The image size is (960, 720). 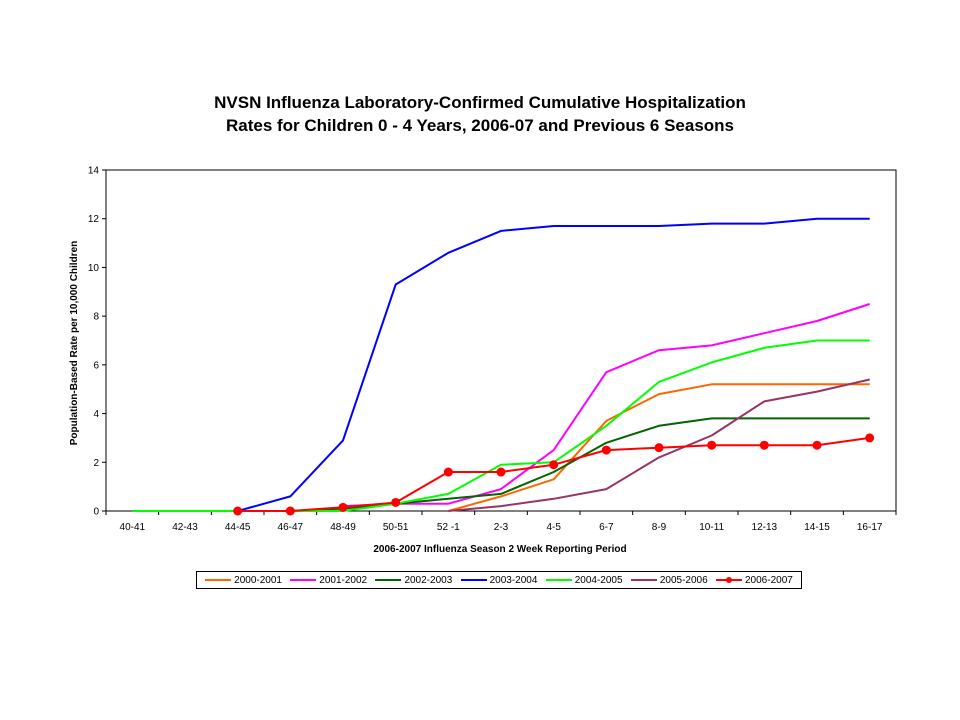 What do you see at coordinates (94, 171) in the screenshot?
I see `y-tick-label: 14` at bounding box center [94, 171].